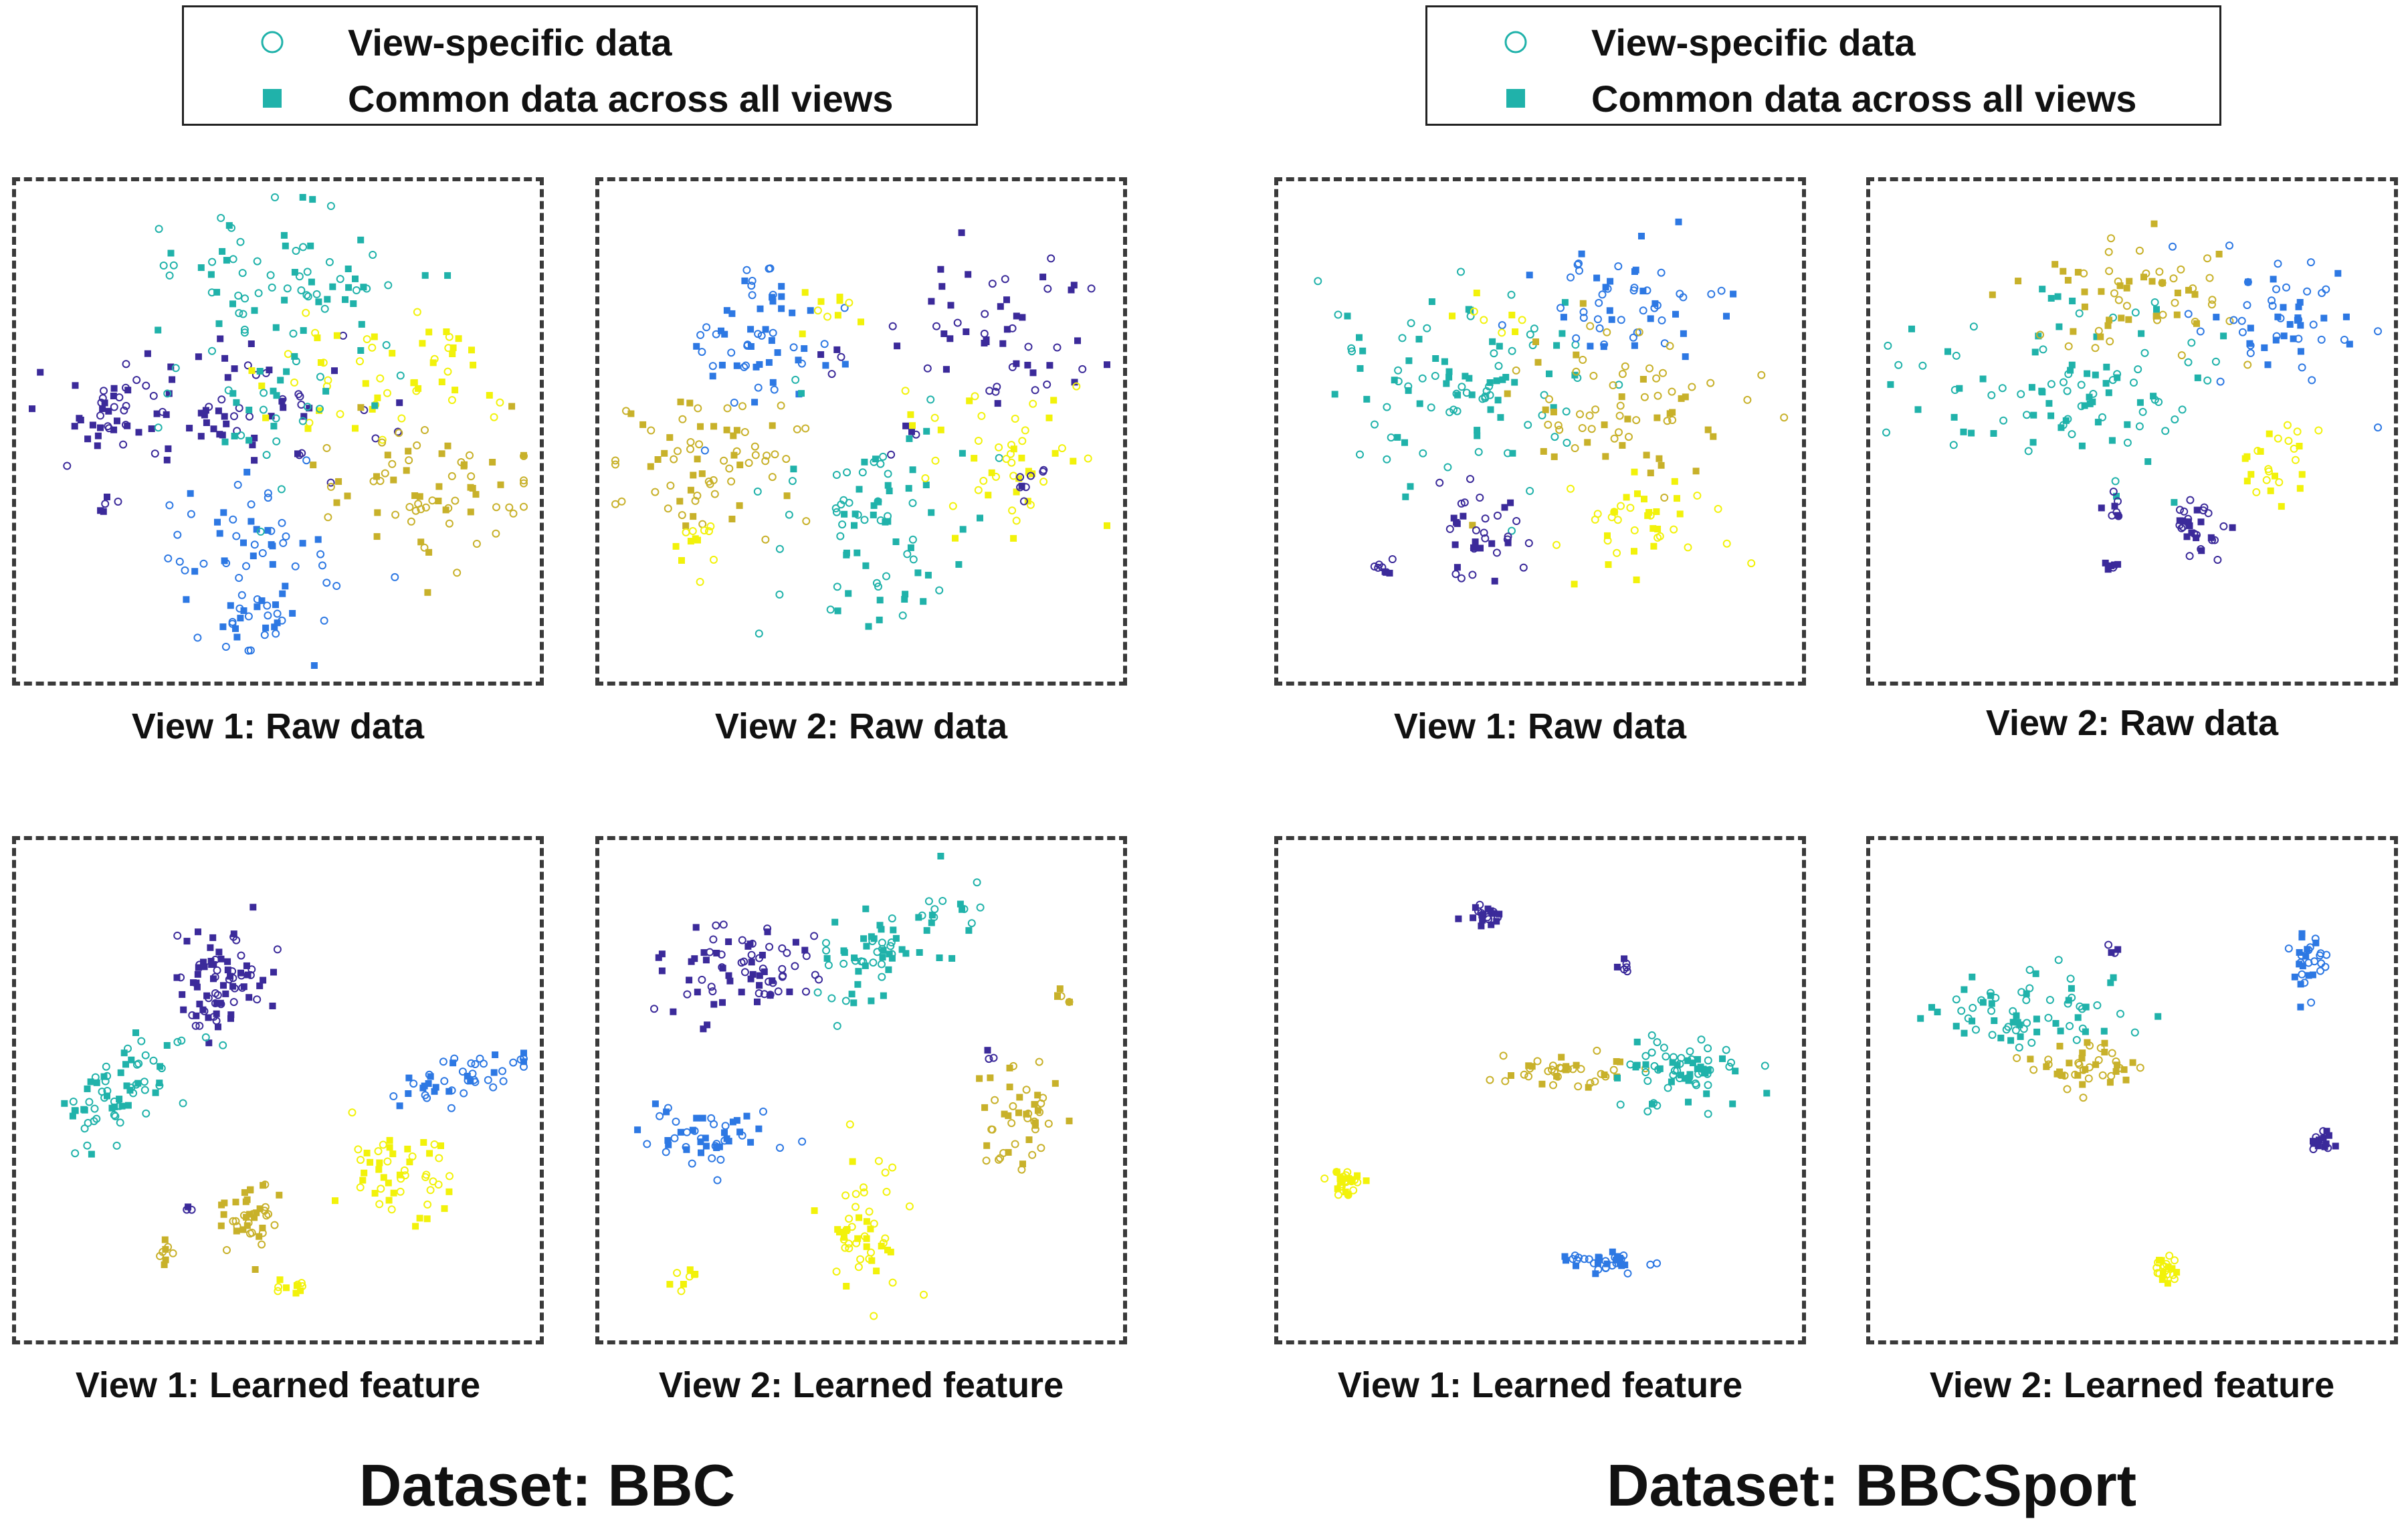  I want to click on panel-caption: View 1: Raw data, so click(1540, 726).